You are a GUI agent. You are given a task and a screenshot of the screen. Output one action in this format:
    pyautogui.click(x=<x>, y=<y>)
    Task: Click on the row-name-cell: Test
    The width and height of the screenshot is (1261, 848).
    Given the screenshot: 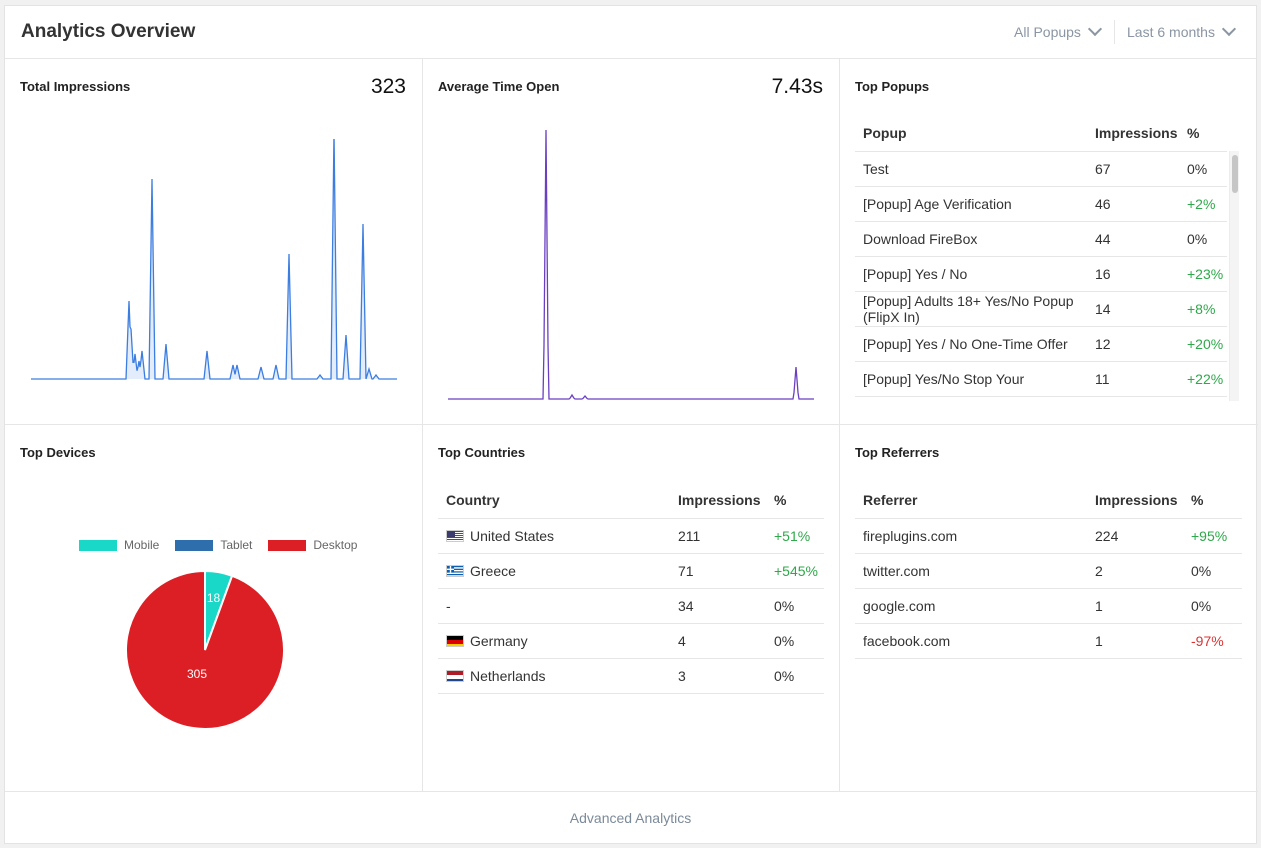 What is the action you would take?
    pyautogui.click(x=971, y=169)
    